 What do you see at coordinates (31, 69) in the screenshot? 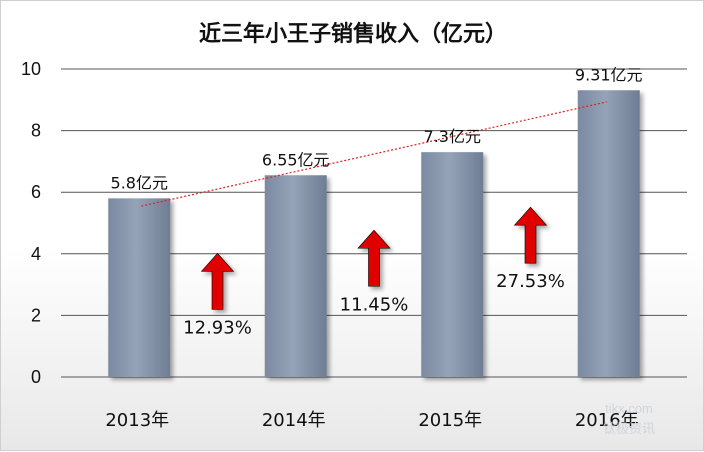
I see `y-tick-label: 10` at bounding box center [31, 69].